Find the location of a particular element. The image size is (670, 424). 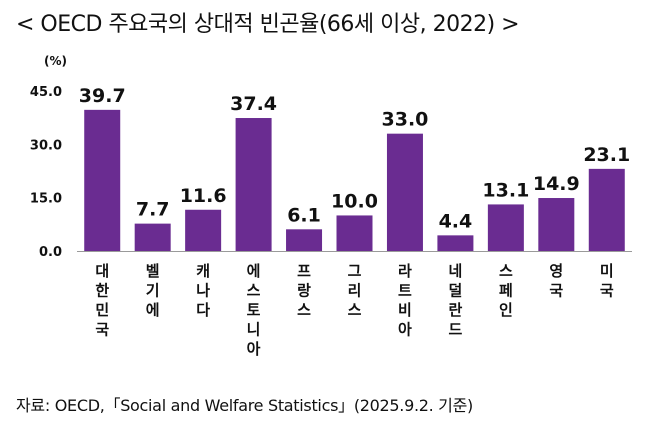

y-tick-label: 30.0 is located at coordinates (46, 145).